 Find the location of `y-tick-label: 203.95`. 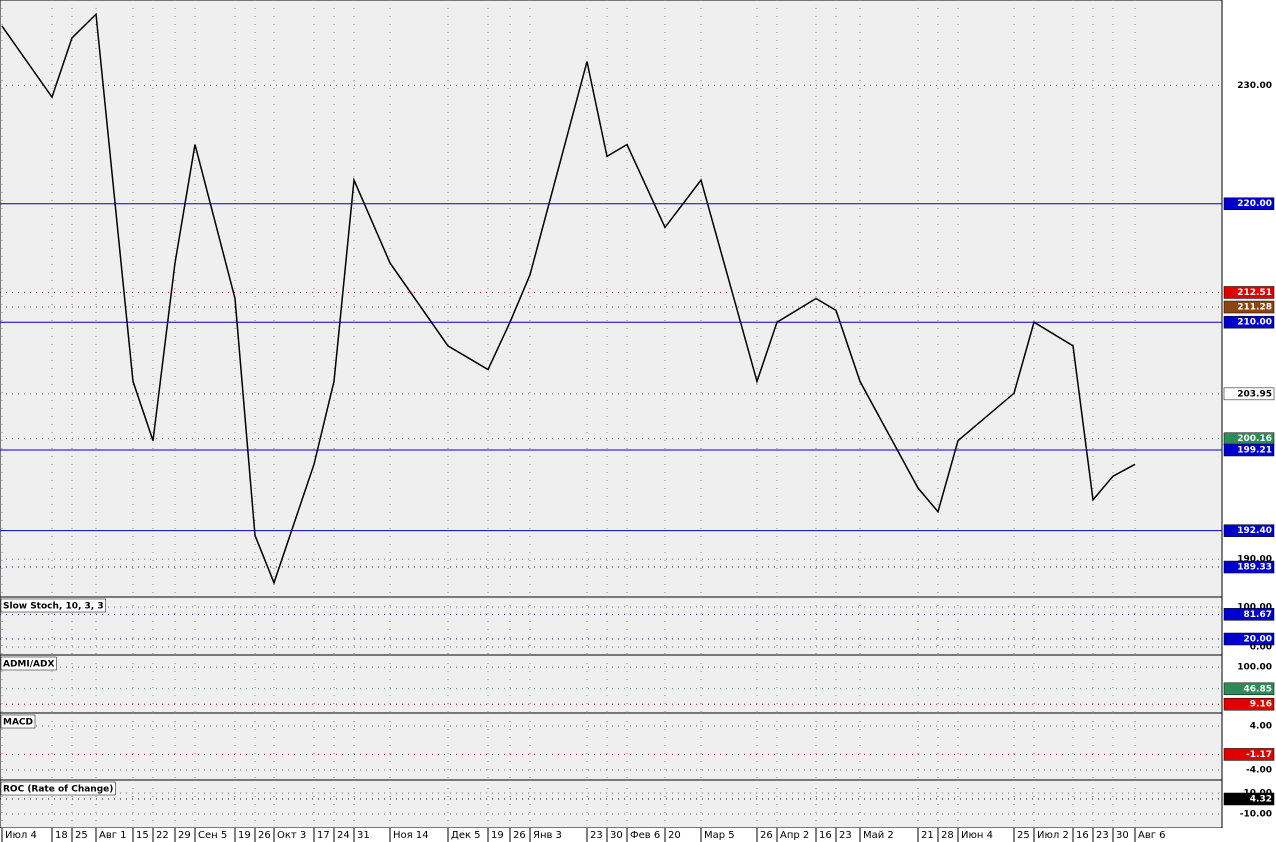

y-tick-label: 203.95 is located at coordinates (1254, 394).